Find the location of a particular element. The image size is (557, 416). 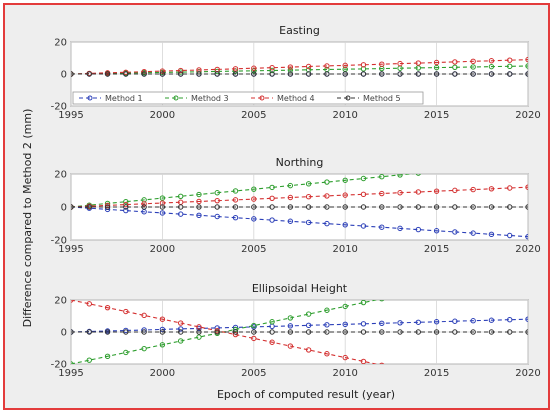

x-tick-label: 2015 is located at coordinates (436, 249).